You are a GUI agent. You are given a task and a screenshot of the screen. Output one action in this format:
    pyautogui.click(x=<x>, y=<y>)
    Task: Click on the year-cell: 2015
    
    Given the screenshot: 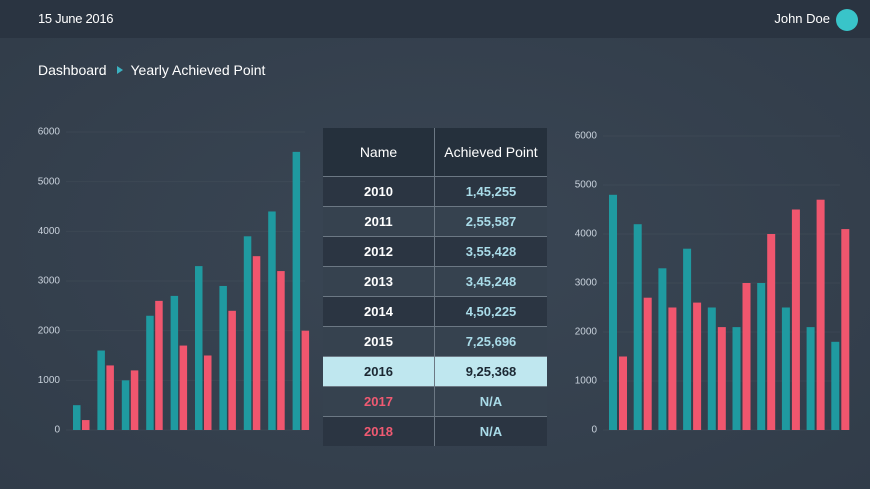 What is the action you would take?
    pyautogui.click(x=379, y=341)
    